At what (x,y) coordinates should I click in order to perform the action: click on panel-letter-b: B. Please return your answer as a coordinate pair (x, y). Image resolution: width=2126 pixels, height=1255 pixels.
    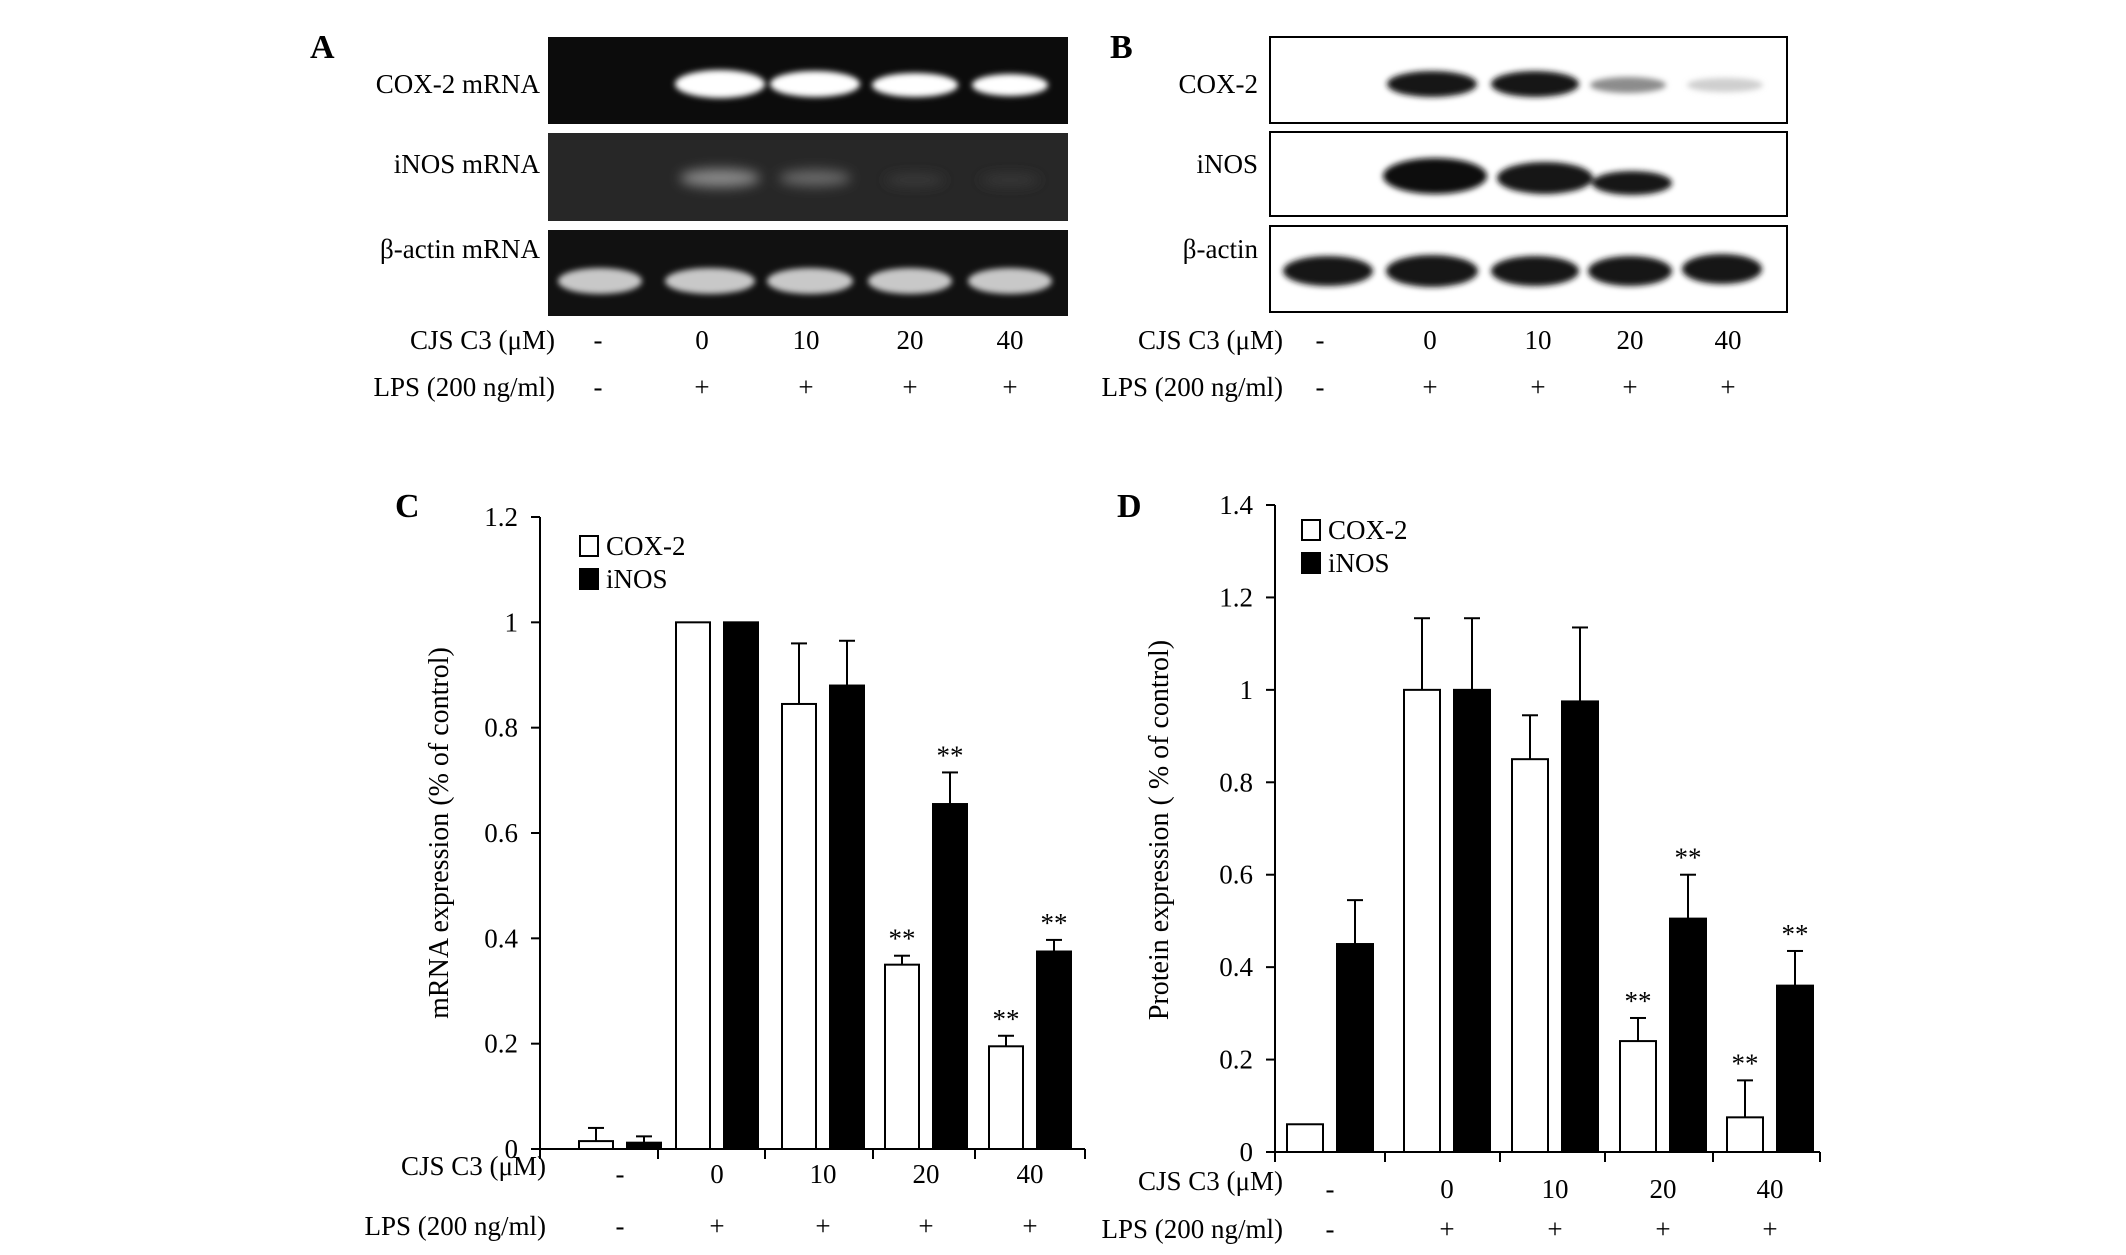
    Looking at the image, I should click on (1121, 47).